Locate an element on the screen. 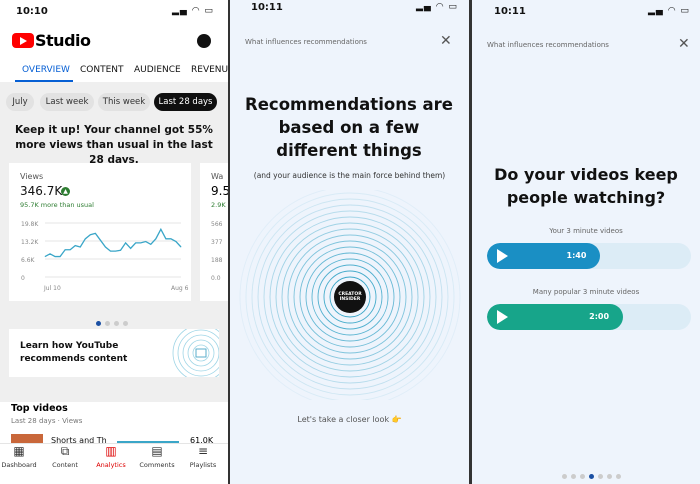 Image resolution: width=700 pixels, height=484 pixels. y-tick: 566 is located at coordinates (217, 224).